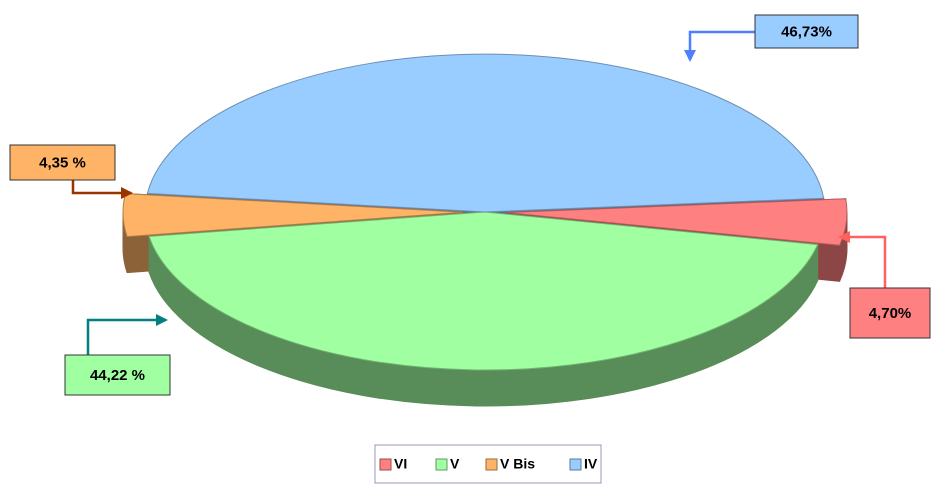 The image size is (931, 485). Describe the element at coordinates (591, 464) in the screenshot. I see `legend-label: IV` at that location.